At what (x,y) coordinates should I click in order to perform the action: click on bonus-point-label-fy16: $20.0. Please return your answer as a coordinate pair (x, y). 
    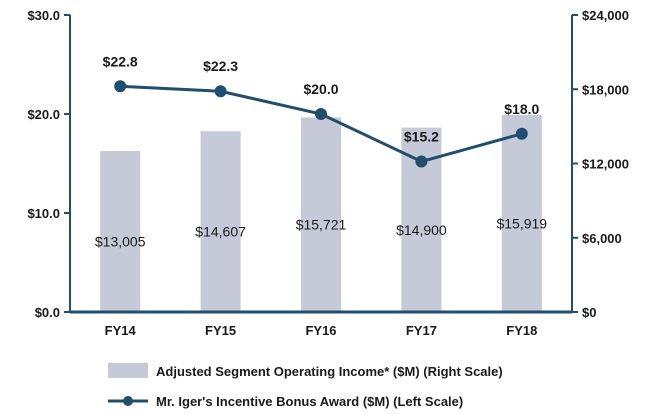
    Looking at the image, I should click on (320, 89).